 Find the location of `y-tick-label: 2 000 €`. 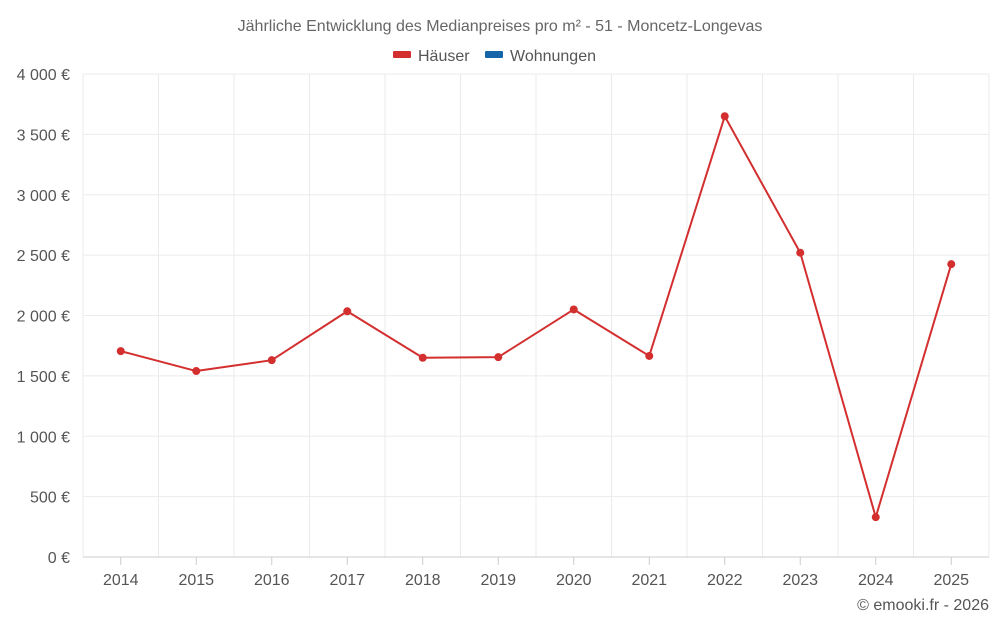

y-tick-label: 2 000 € is located at coordinates (43, 317).